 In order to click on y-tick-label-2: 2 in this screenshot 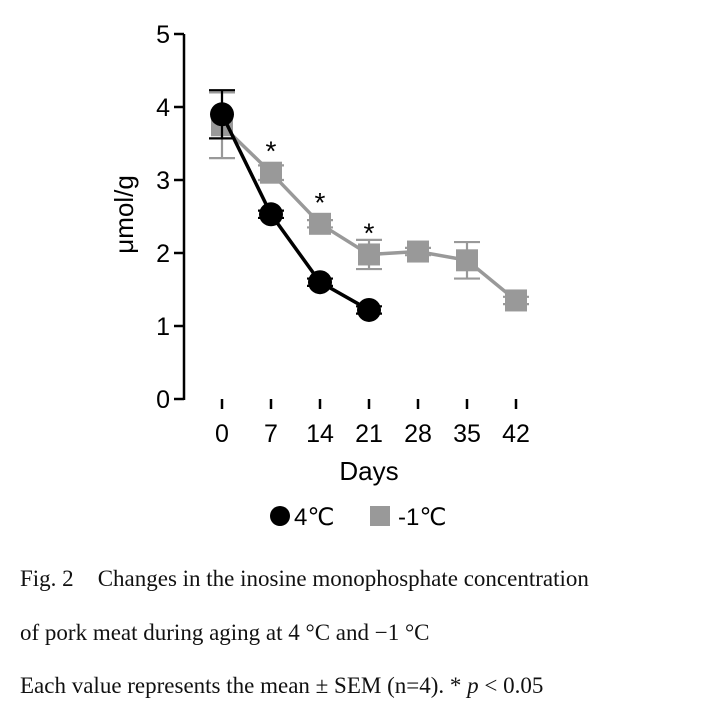, I will do `click(163, 254)`.